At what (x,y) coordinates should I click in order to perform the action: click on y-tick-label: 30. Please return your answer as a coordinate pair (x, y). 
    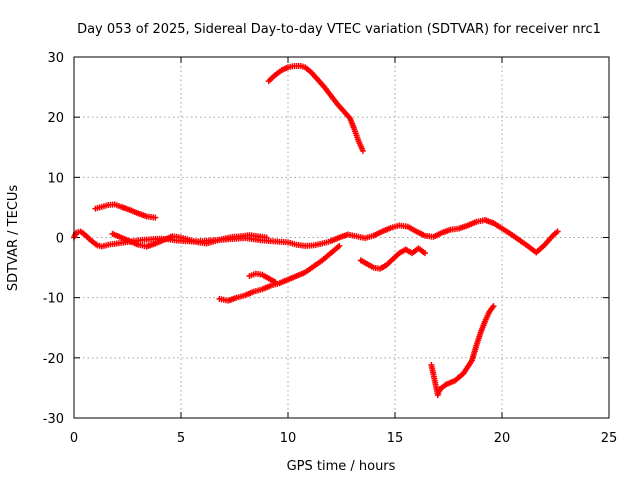
    Looking at the image, I should click on (55, 58).